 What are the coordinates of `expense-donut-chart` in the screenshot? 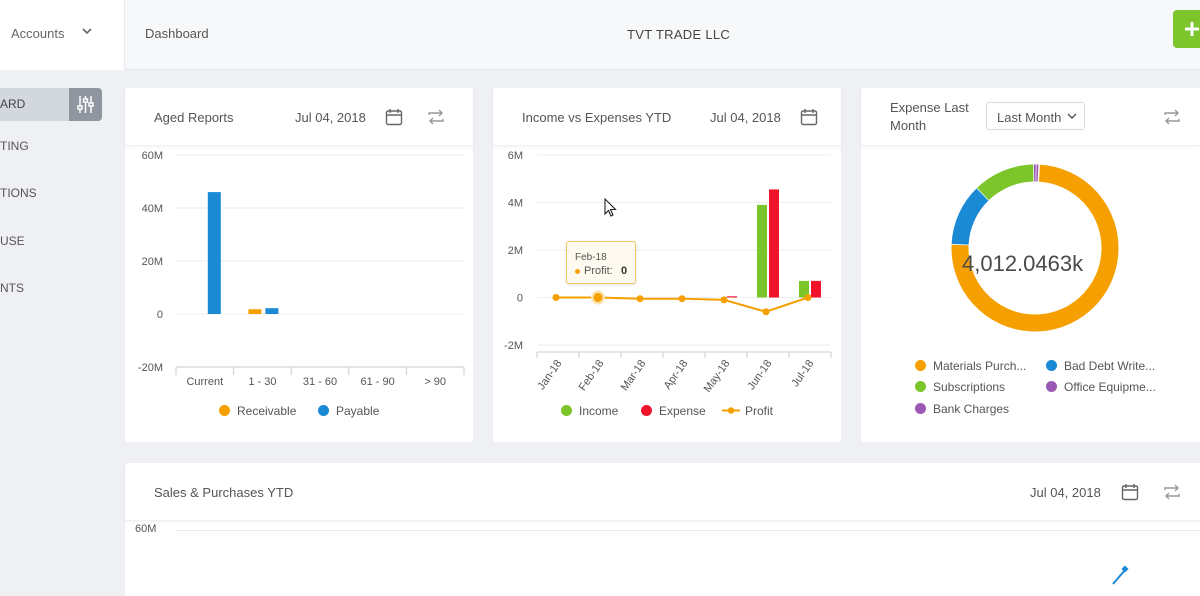 It's located at (1035, 248).